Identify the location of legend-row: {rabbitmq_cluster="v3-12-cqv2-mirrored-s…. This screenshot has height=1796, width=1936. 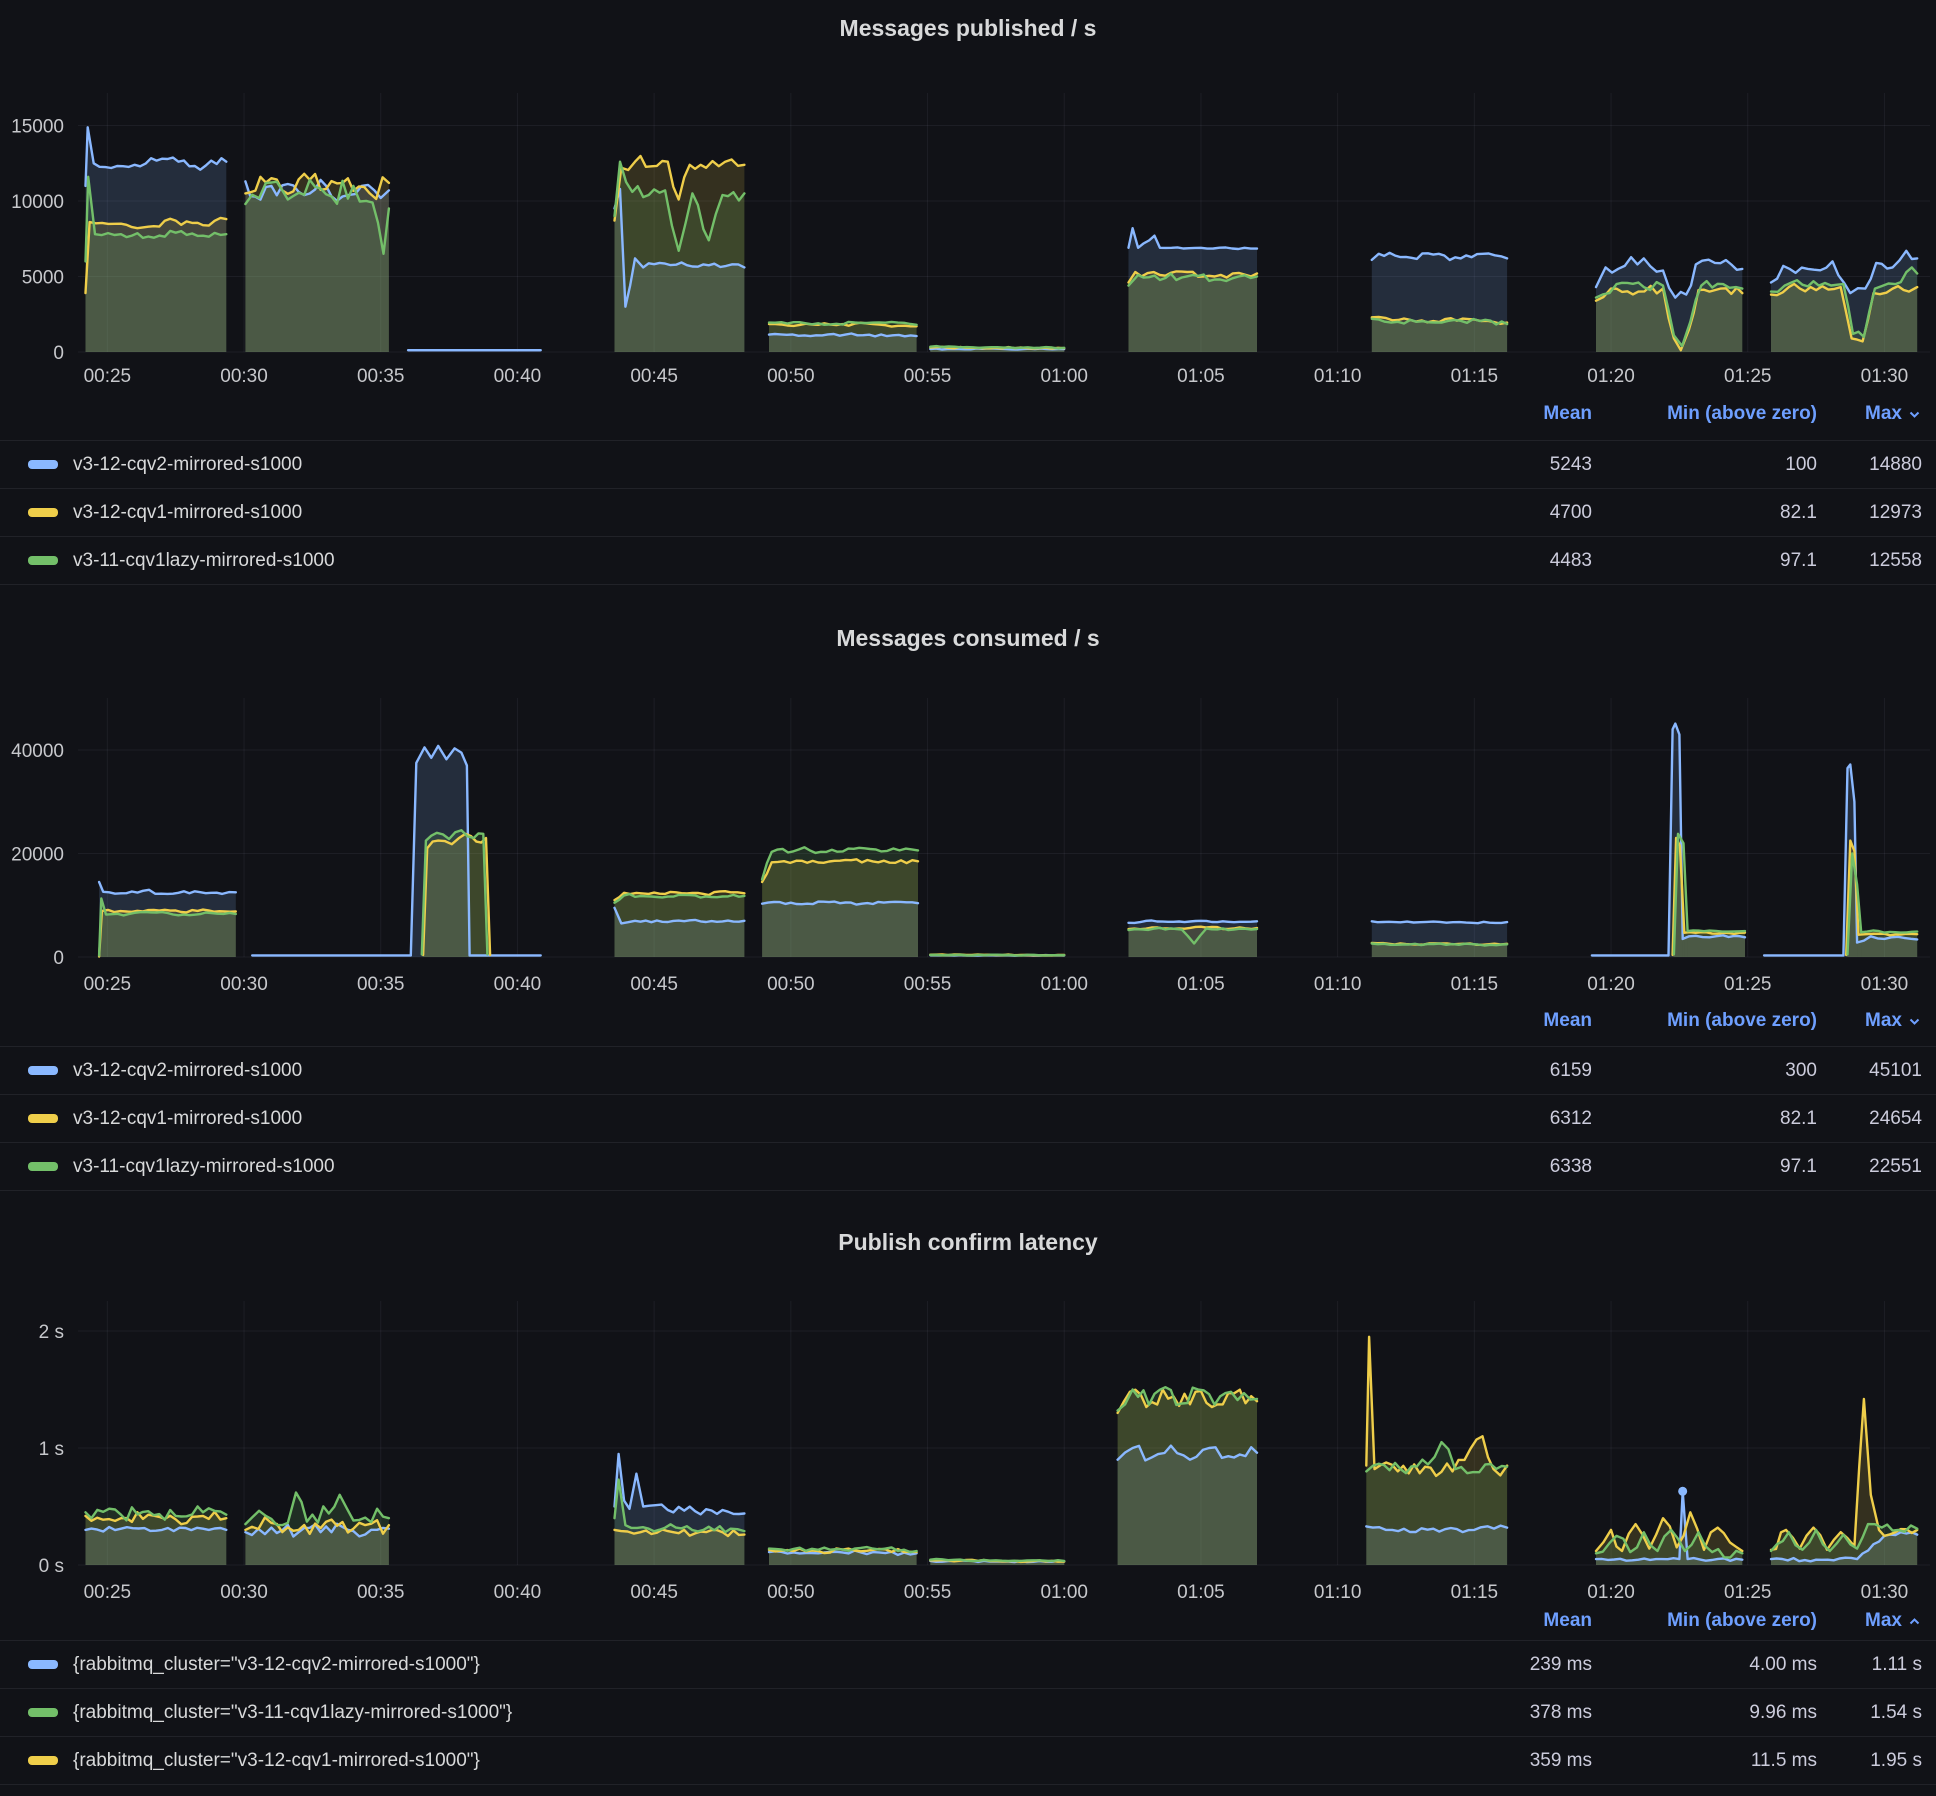
(968, 1664).